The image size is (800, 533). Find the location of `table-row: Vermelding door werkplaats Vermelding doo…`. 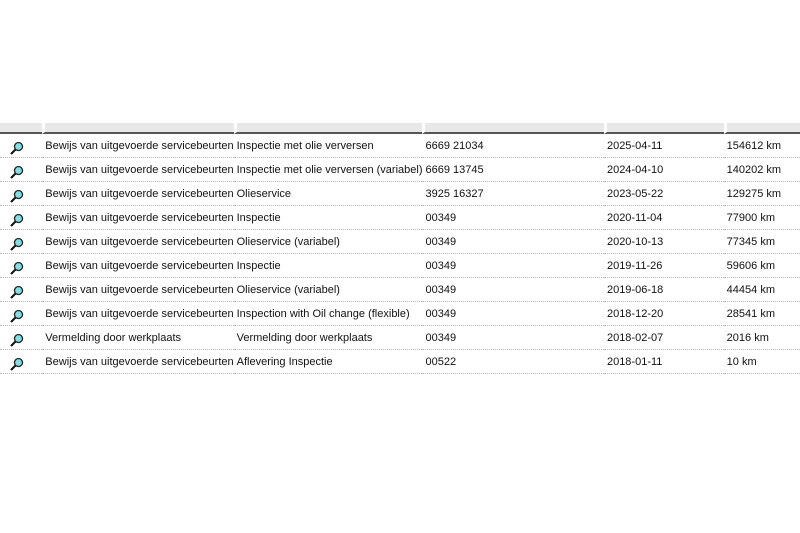

table-row: Vermelding door werkplaats Vermelding doo… is located at coordinates (400, 338).